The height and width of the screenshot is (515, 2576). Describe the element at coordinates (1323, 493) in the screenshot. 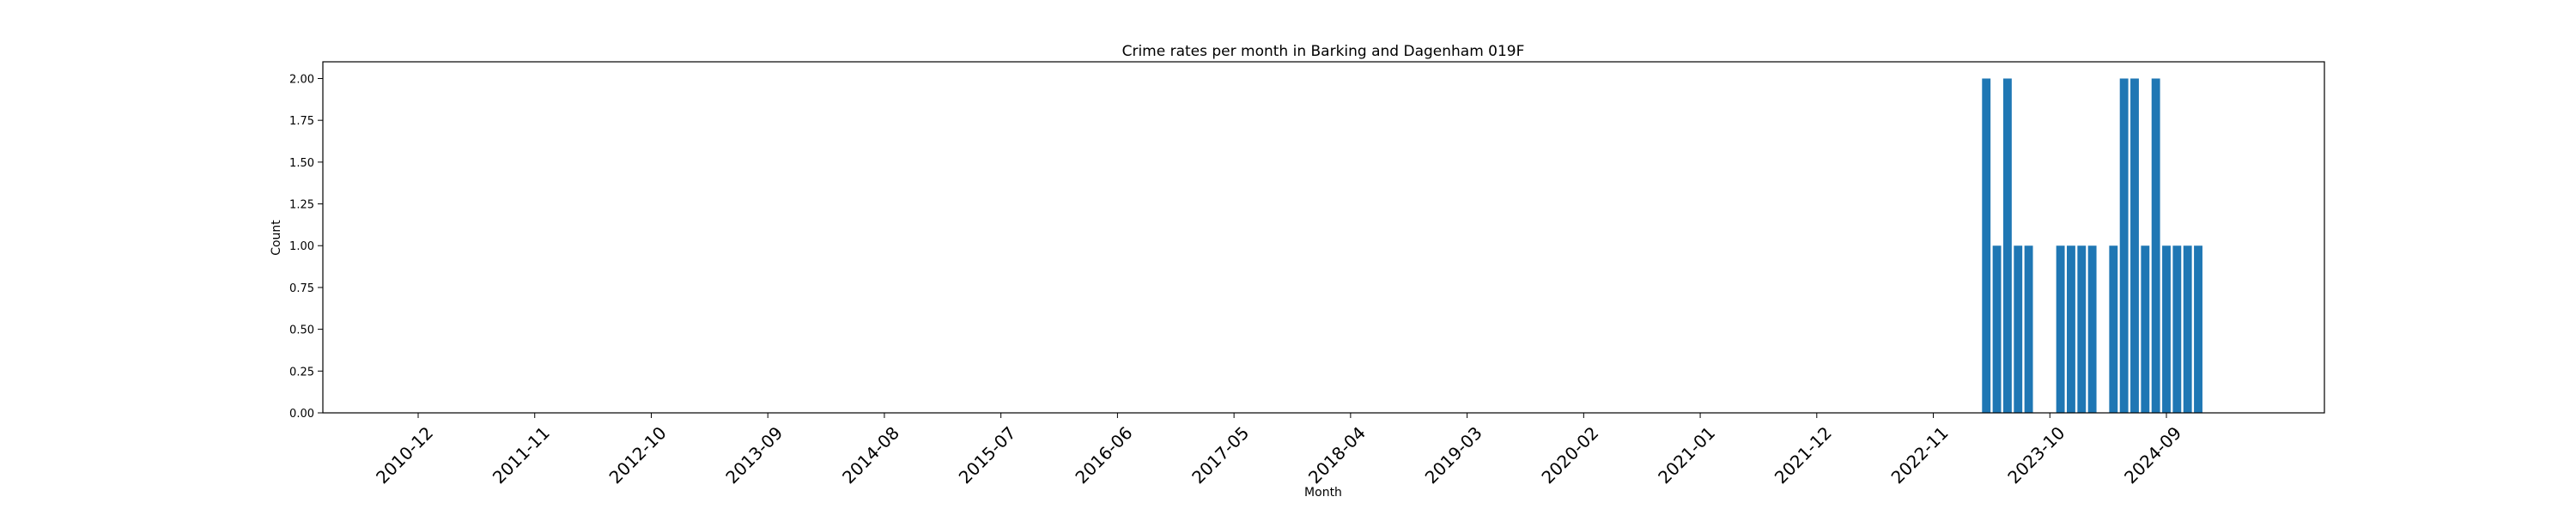

I see `x-axis-label: Month` at that location.